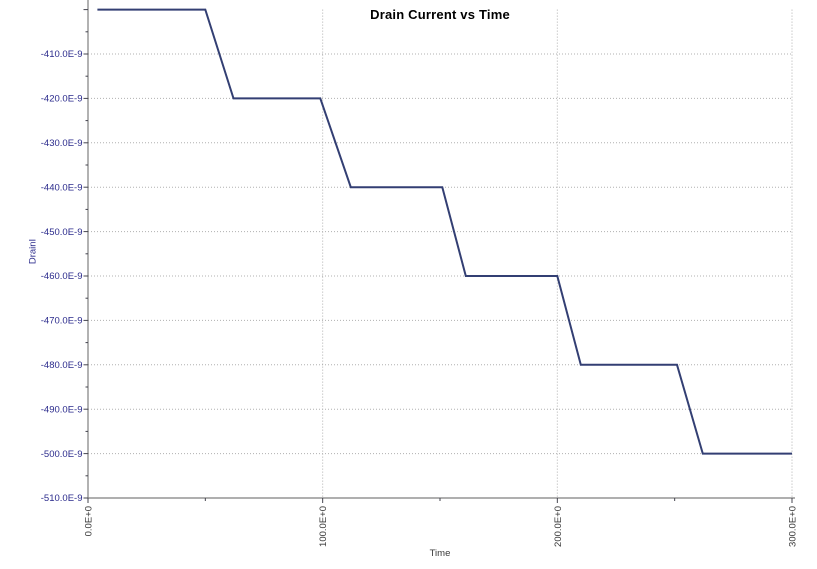 The width and height of the screenshot is (817, 569). I want to click on x-axis-title: Time, so click(440, 553).